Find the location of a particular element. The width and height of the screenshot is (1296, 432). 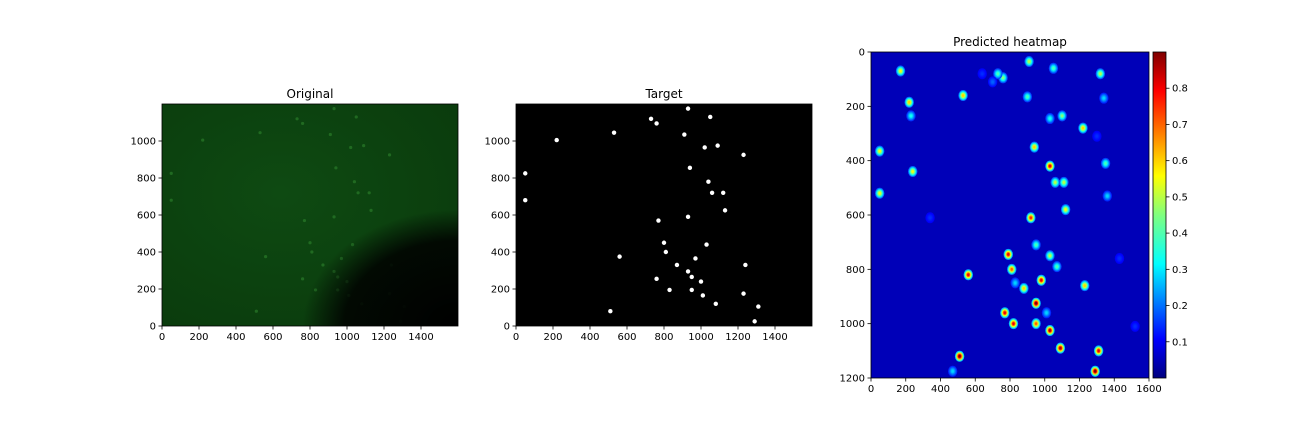

x-tick-label: 1600 is located at coordinates (1148, 389).